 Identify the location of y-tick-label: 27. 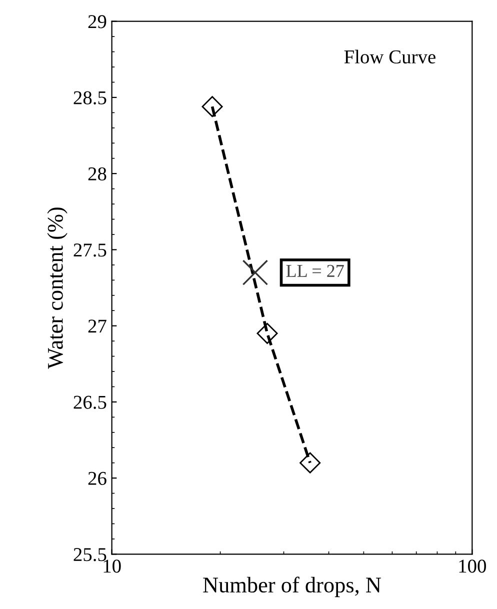
(97, 326).